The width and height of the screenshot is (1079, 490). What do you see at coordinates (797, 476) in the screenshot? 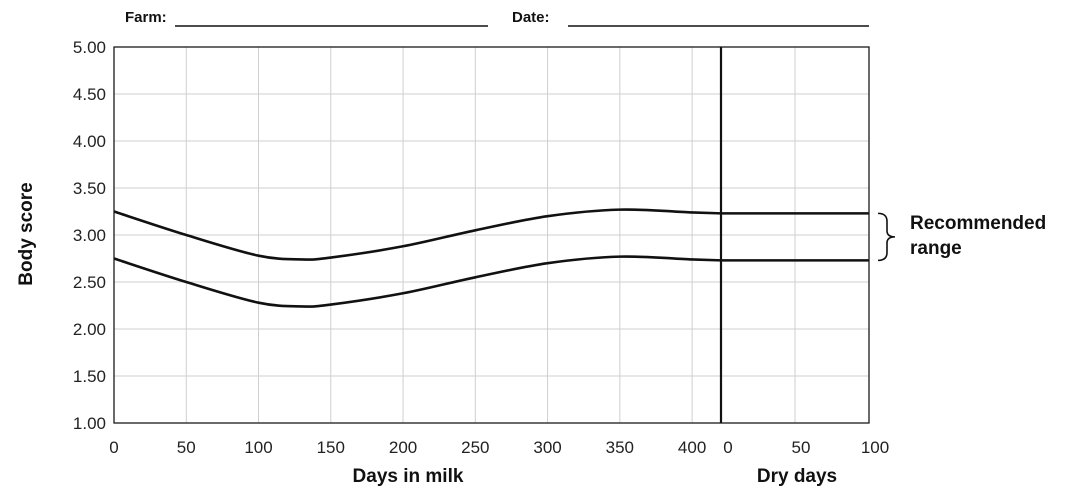
I see `x-axis-title-dry: Dry days` at bounding box center [797, 476].